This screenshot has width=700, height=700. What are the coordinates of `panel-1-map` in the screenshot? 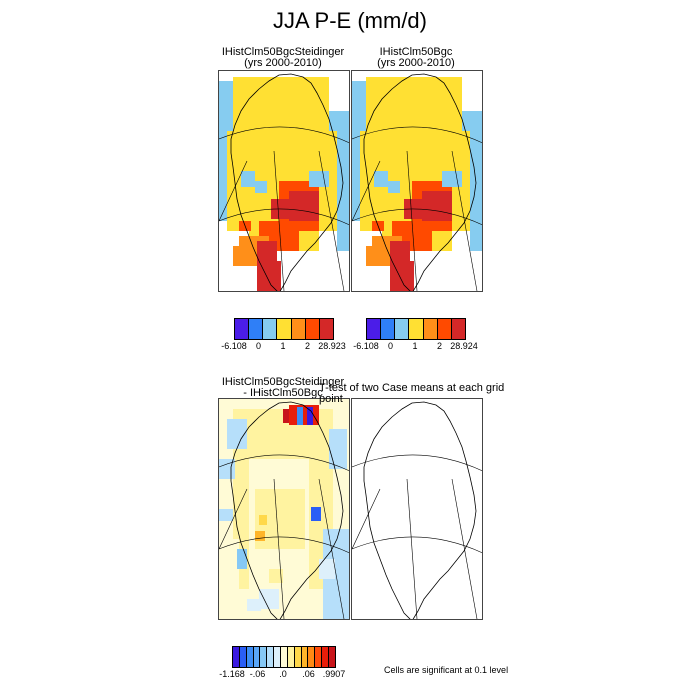 It's located at (284, 181).